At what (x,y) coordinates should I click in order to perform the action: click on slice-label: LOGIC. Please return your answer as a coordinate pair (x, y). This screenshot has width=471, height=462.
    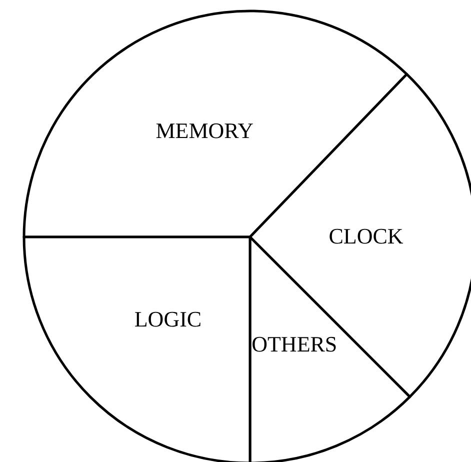
    Looking at the image, I should click on (168, 319).